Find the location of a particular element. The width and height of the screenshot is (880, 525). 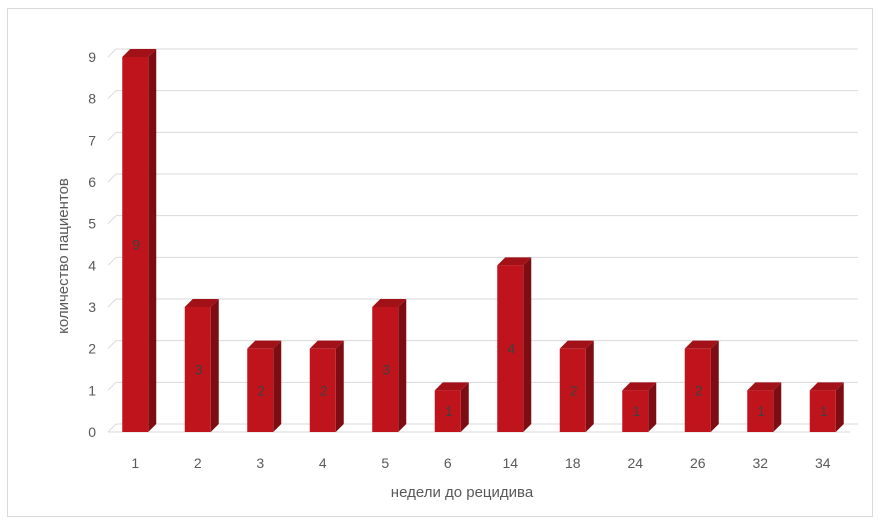

y-tick-label: 0 is located at coordinates (92, 432).